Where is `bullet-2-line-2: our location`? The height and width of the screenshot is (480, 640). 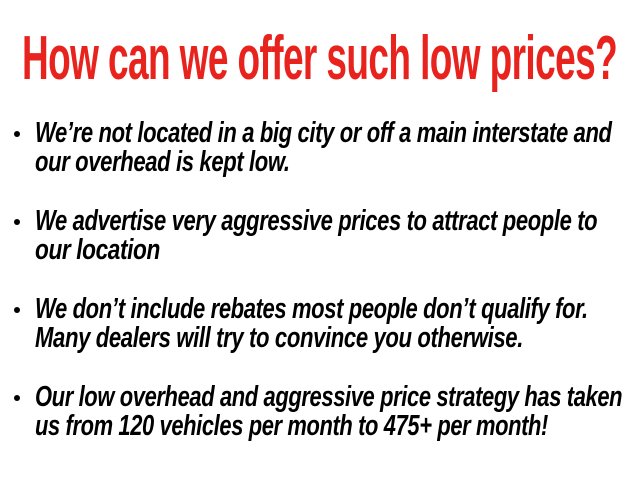
bullet-2-line-2: our location is located at coordinates (97, 250).